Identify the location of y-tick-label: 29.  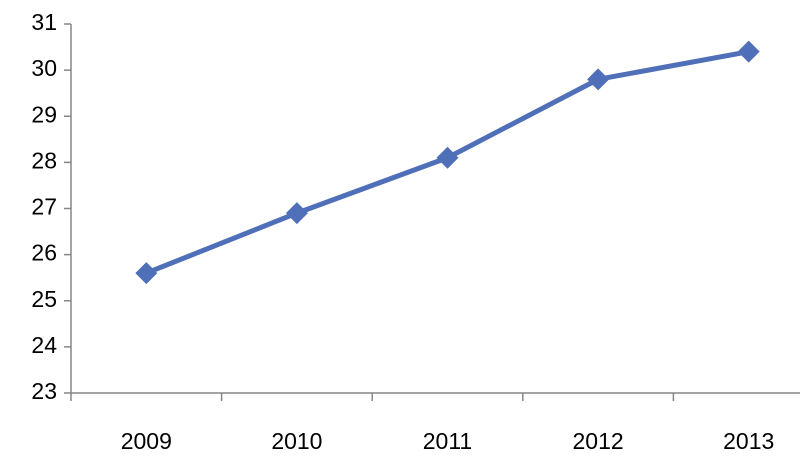
(44, 114).